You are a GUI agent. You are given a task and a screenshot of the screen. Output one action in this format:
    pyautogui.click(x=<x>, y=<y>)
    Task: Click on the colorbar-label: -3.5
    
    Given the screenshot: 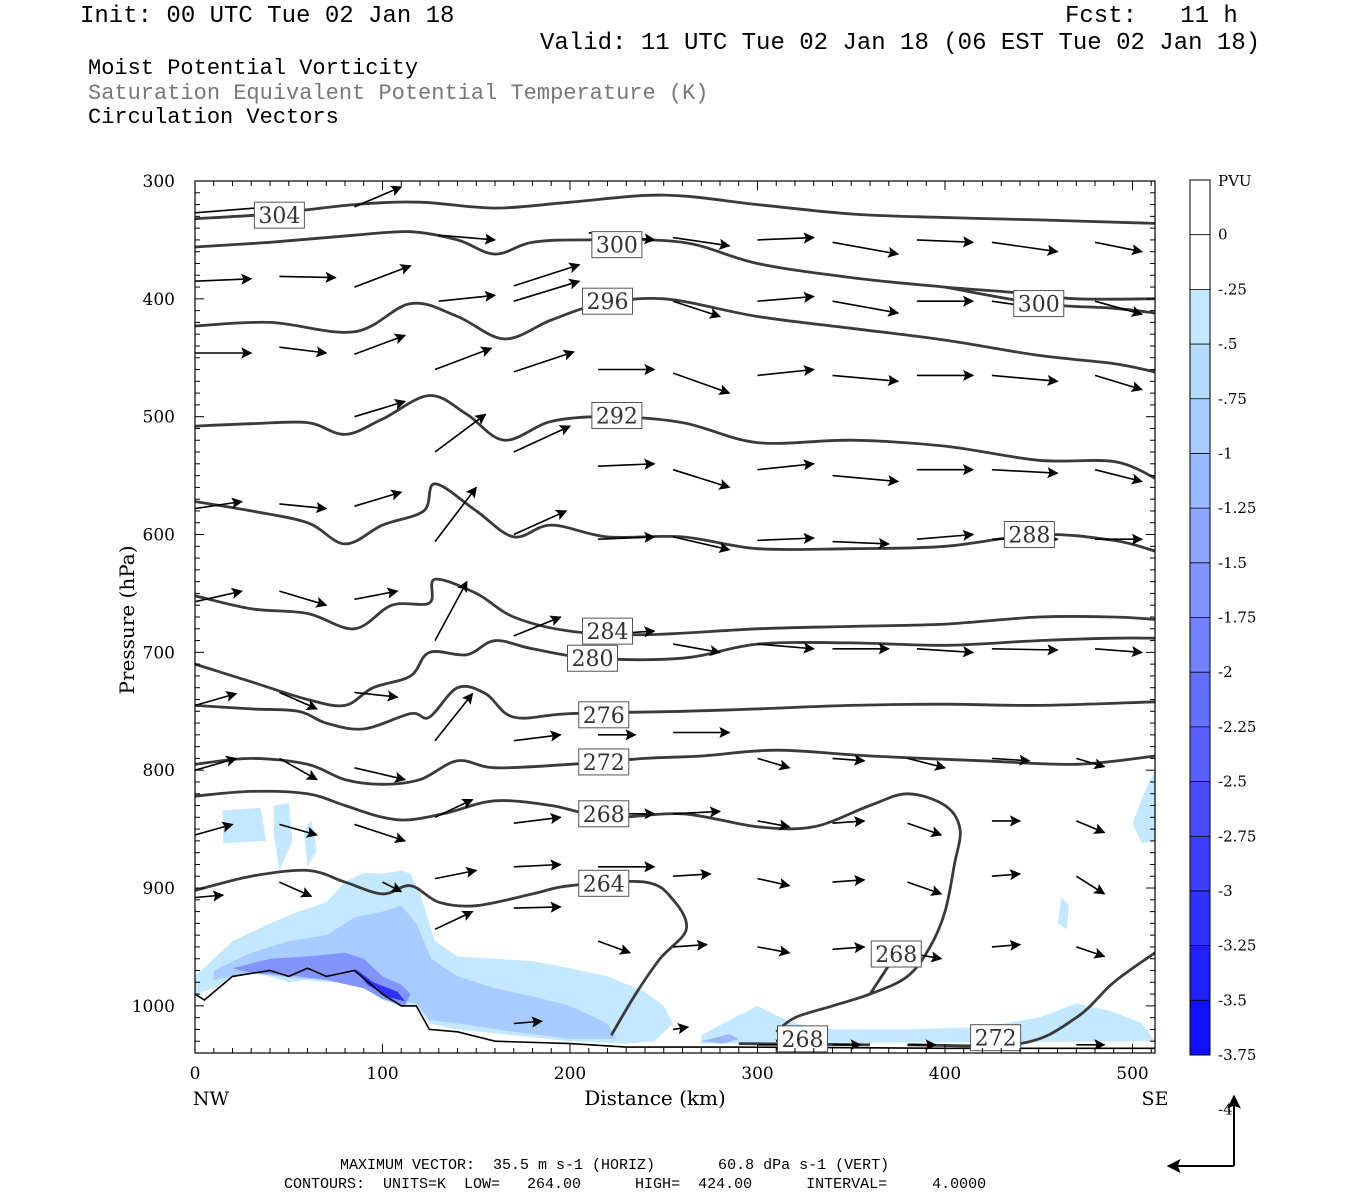 What is the action you would take?
    pyautogui.click(x=1232, y=1000)
    